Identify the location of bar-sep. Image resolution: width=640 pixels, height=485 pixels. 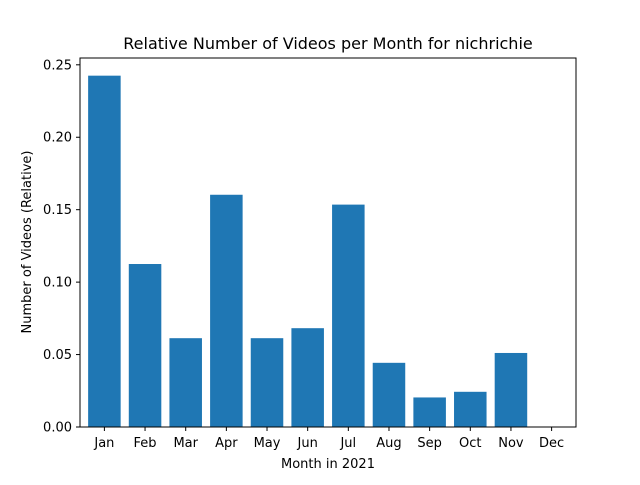
(429, 412).